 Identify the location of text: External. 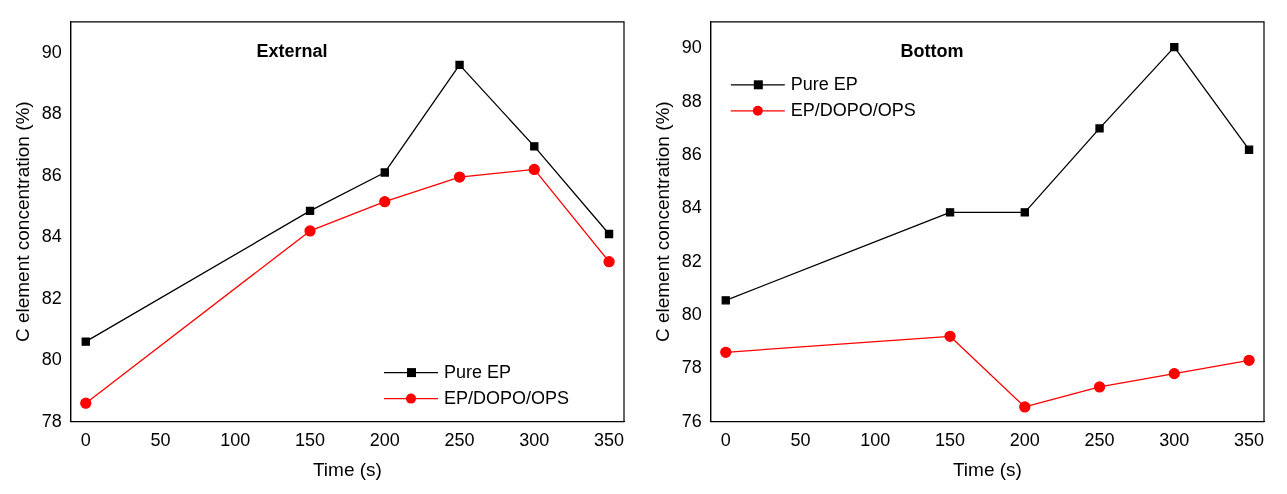
(292, 50).